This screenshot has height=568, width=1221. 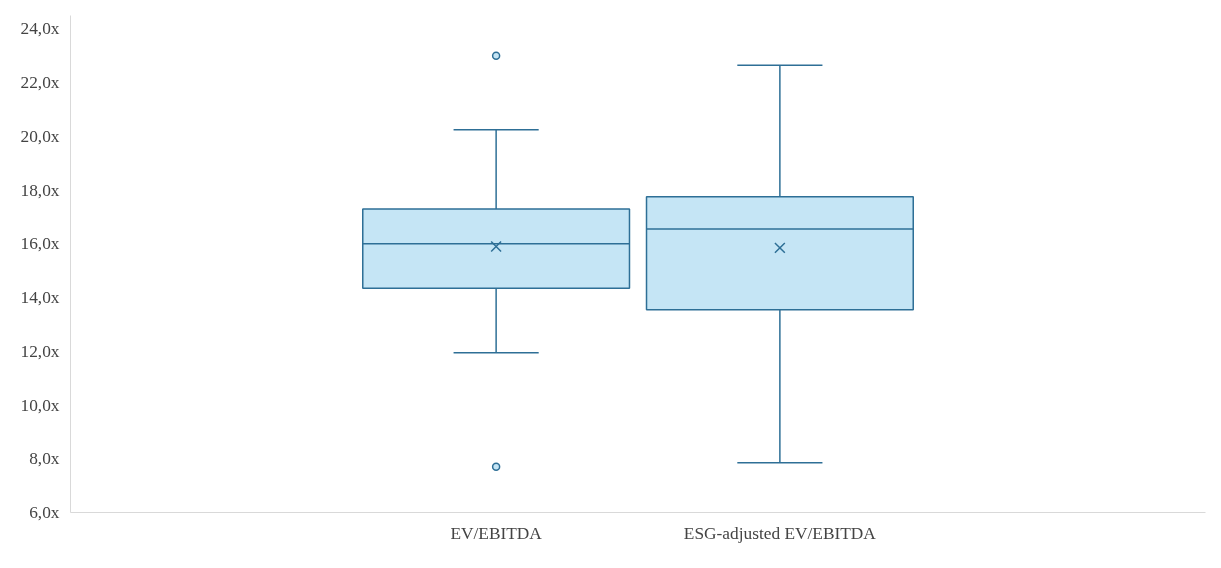 I want to click on y-tick-label: 20,0x, so click(x=40, y=136).